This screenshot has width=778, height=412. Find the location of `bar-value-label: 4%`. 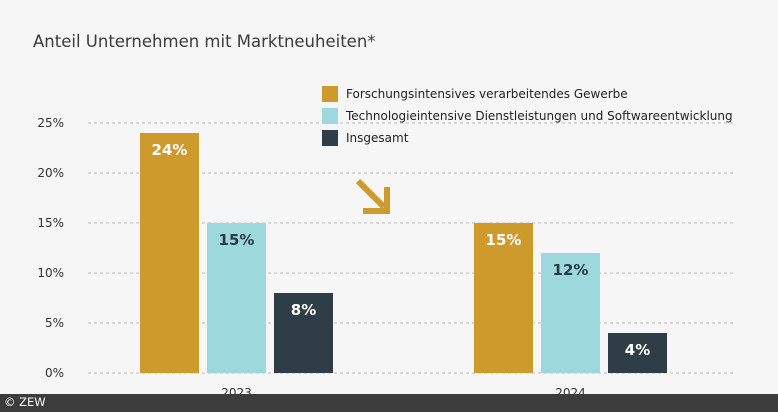

bar-value-label: 4% is located at coordinates (637, 350).